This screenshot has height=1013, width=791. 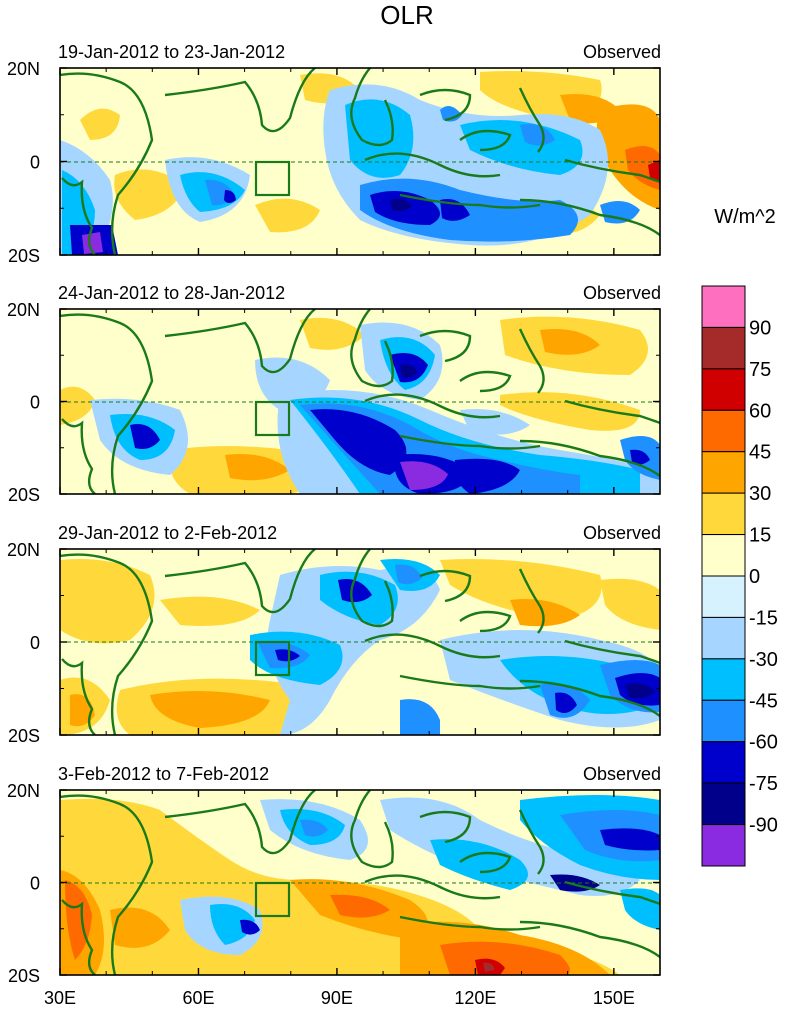 I want to click on lon-tick-label: 150E, so click(x=614, y=998).